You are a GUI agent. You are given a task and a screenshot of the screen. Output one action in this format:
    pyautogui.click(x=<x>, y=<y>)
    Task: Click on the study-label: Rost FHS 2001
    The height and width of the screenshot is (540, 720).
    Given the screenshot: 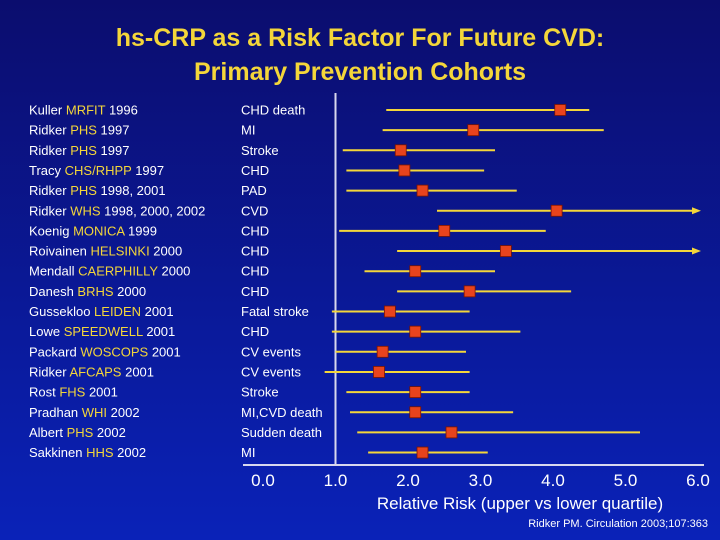 What is the action you would take?
    pyautogui.click(x=73, y=392)
    